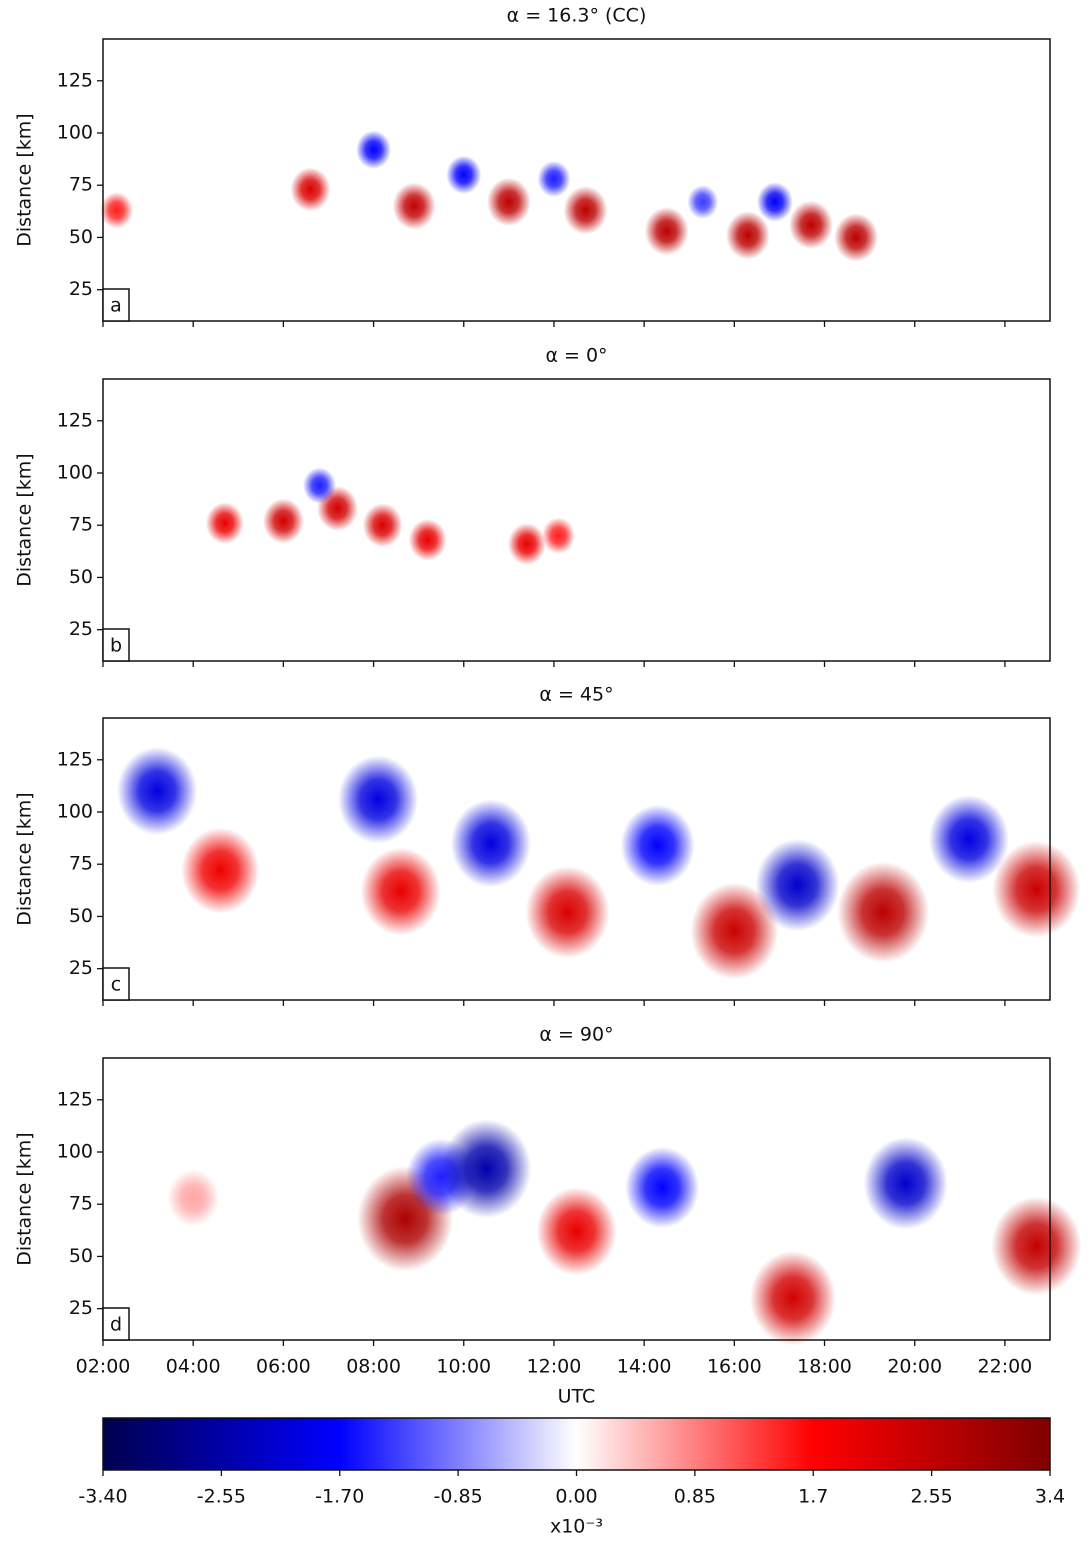 Image resolution: width=1090 pixels, height=1545 pixels. What do you see at coordinates (339, 1497) in the screenshot?
I see `colorbar-tick-label: -1.70` at bounding box center [339, 1497].